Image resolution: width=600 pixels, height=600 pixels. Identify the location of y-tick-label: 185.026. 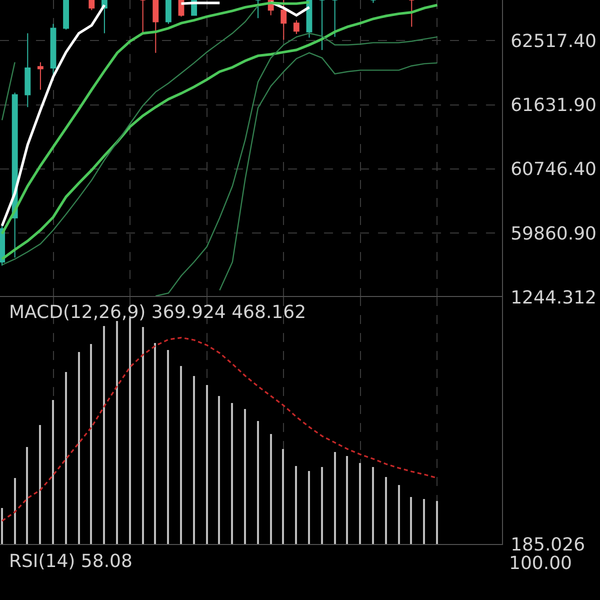
(548, 545).